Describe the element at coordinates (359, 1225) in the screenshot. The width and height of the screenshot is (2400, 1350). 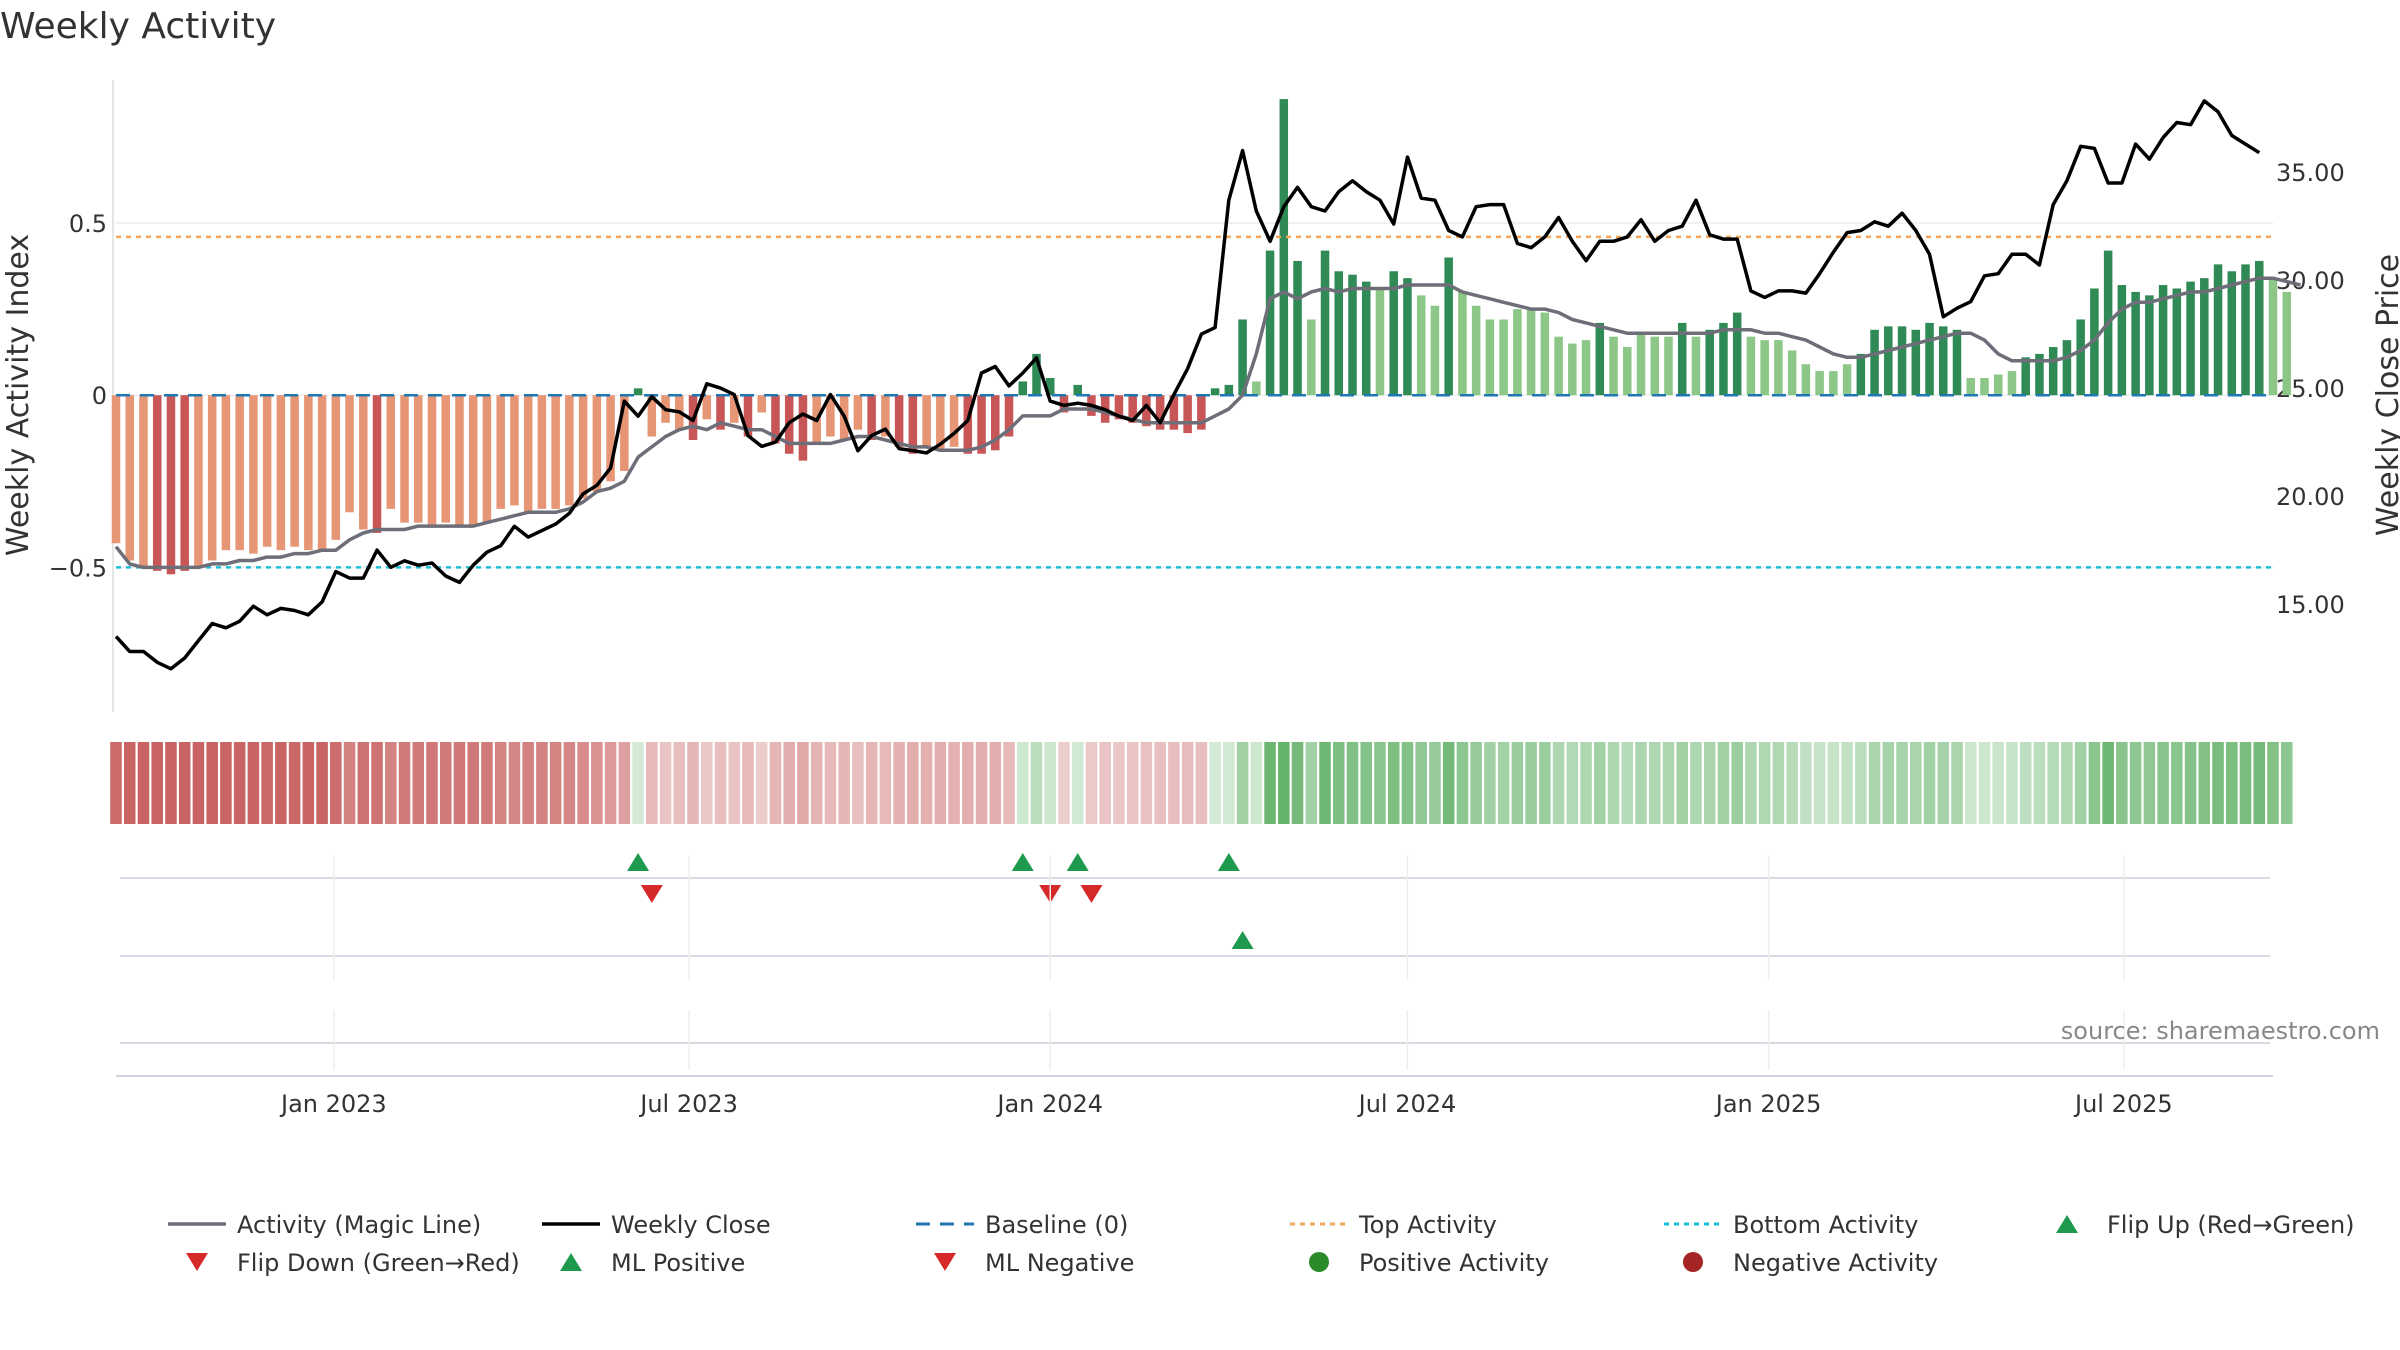
I see `legend-label: Activity (Magic Line)` at that location.